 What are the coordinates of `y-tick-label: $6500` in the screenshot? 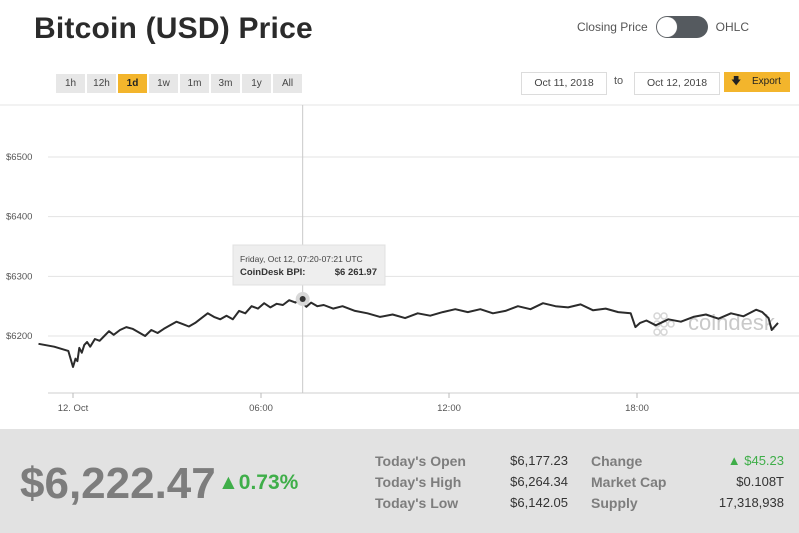 It's located at (19, 157).